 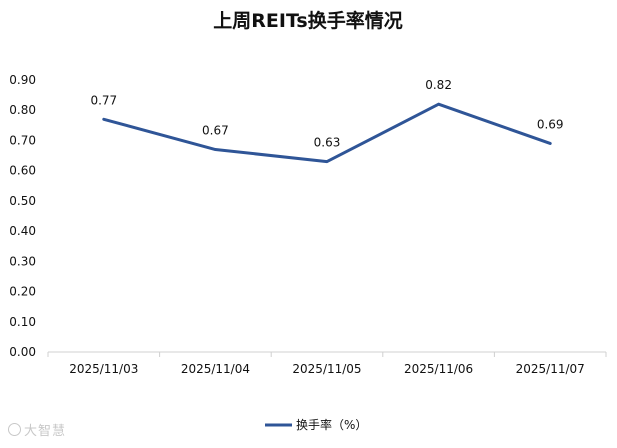 I want to click on y-tick-label: 0.50, so click(x=22, y=201).